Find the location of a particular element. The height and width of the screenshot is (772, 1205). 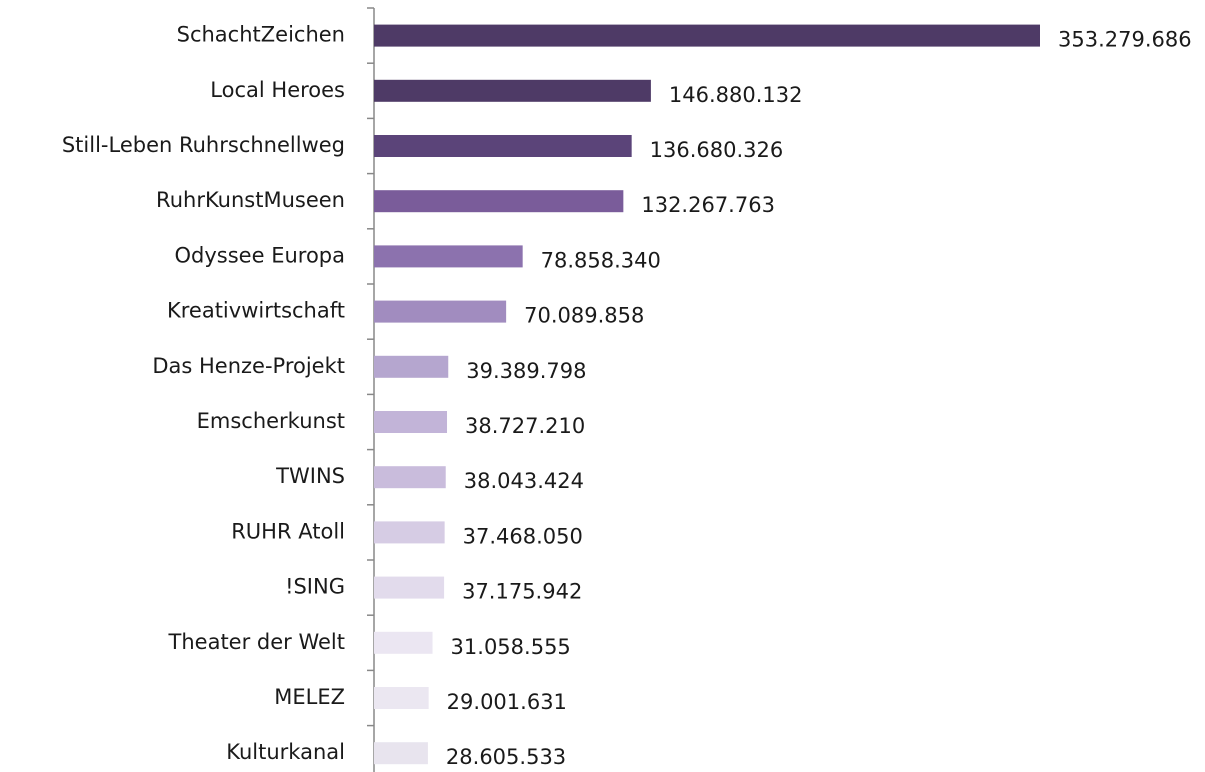

value-label: 70.089.858 is located at coordinates (584, 316).